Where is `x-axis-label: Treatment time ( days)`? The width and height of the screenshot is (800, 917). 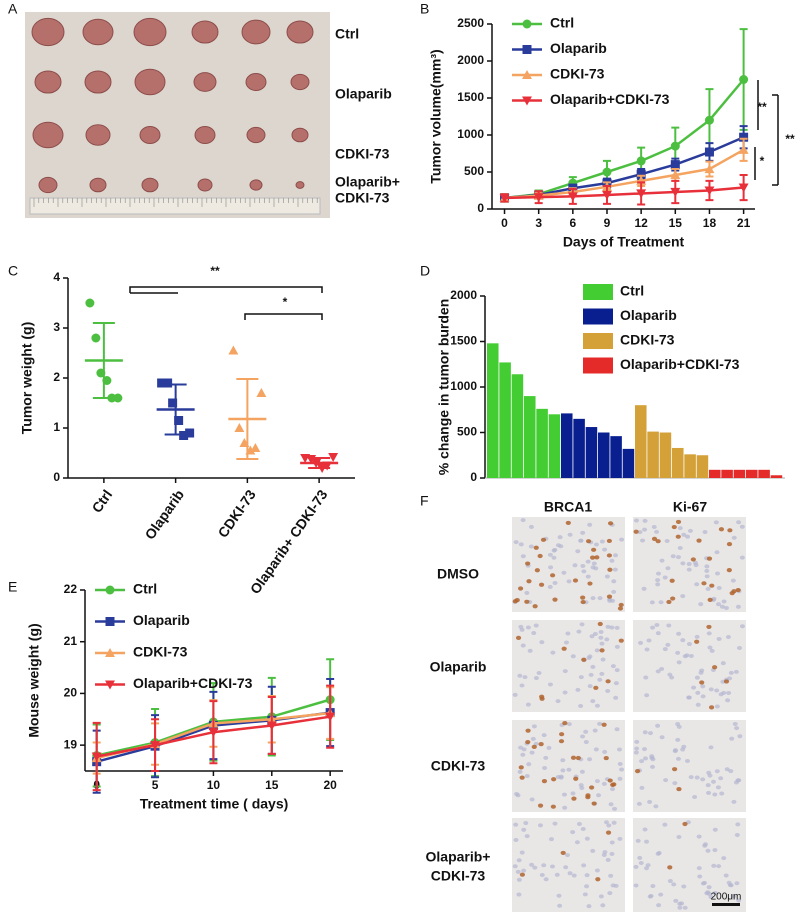
x-axis-label: Treatment time ( days) is located at coordinates (214, 804).